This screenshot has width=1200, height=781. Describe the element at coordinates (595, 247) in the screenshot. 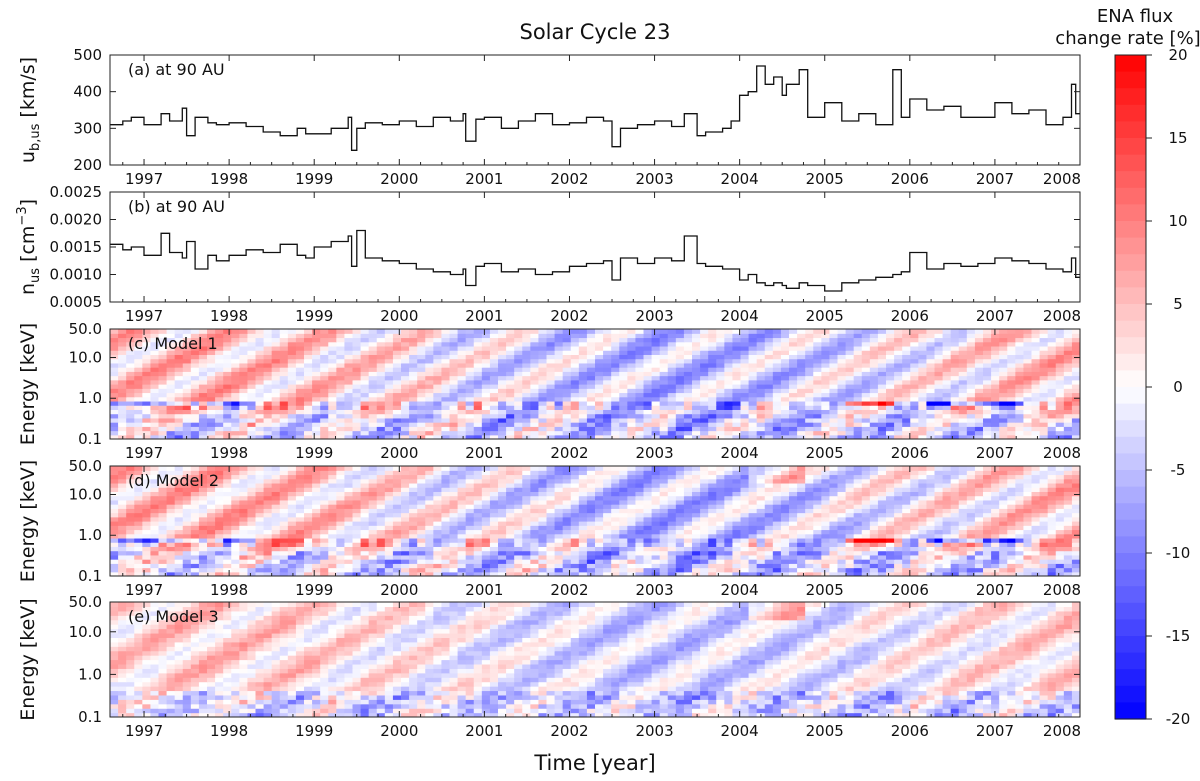

I see `panel-frame` at that location.